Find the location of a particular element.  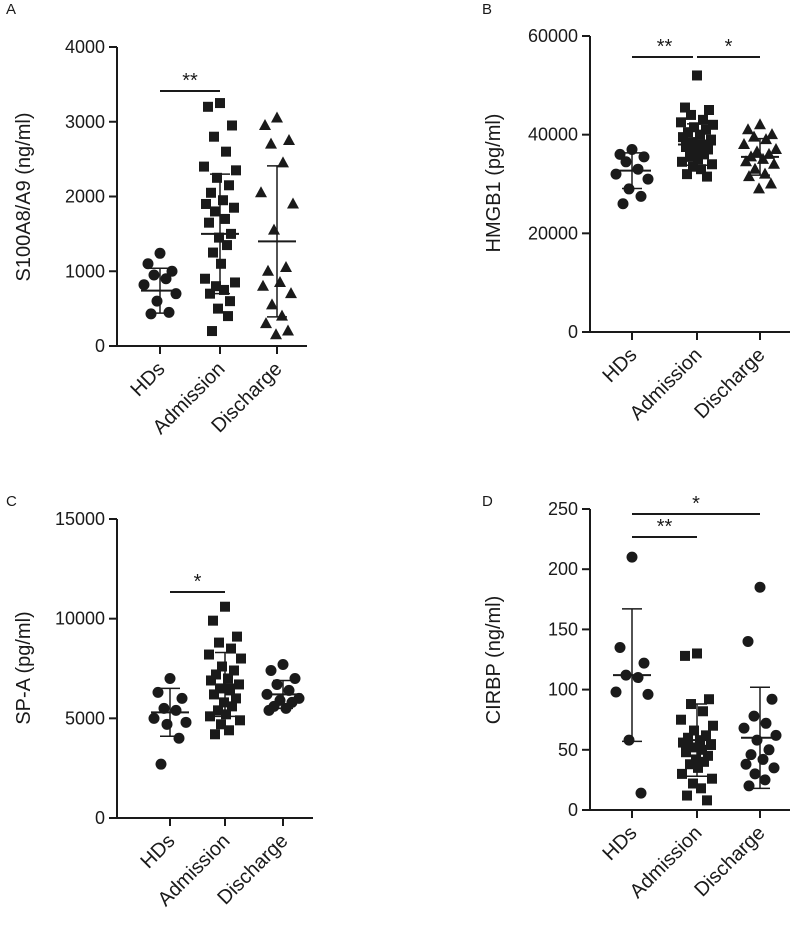

panel-d-y-tick-label: 200 is located at coordinates (563, 569).